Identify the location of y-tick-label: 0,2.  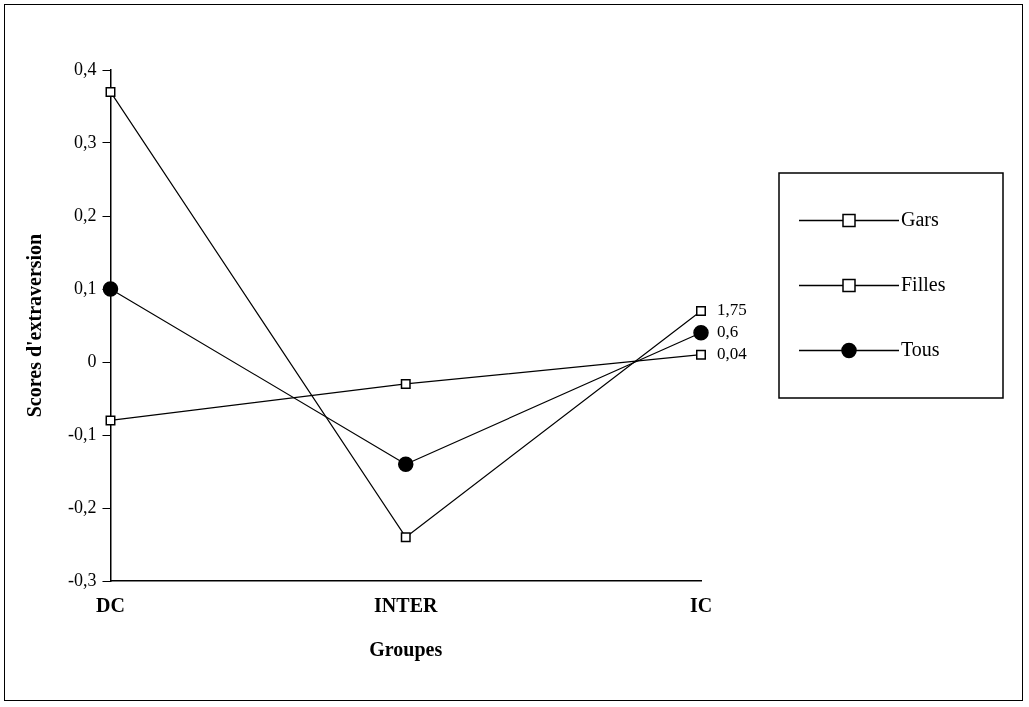
(85, 214).